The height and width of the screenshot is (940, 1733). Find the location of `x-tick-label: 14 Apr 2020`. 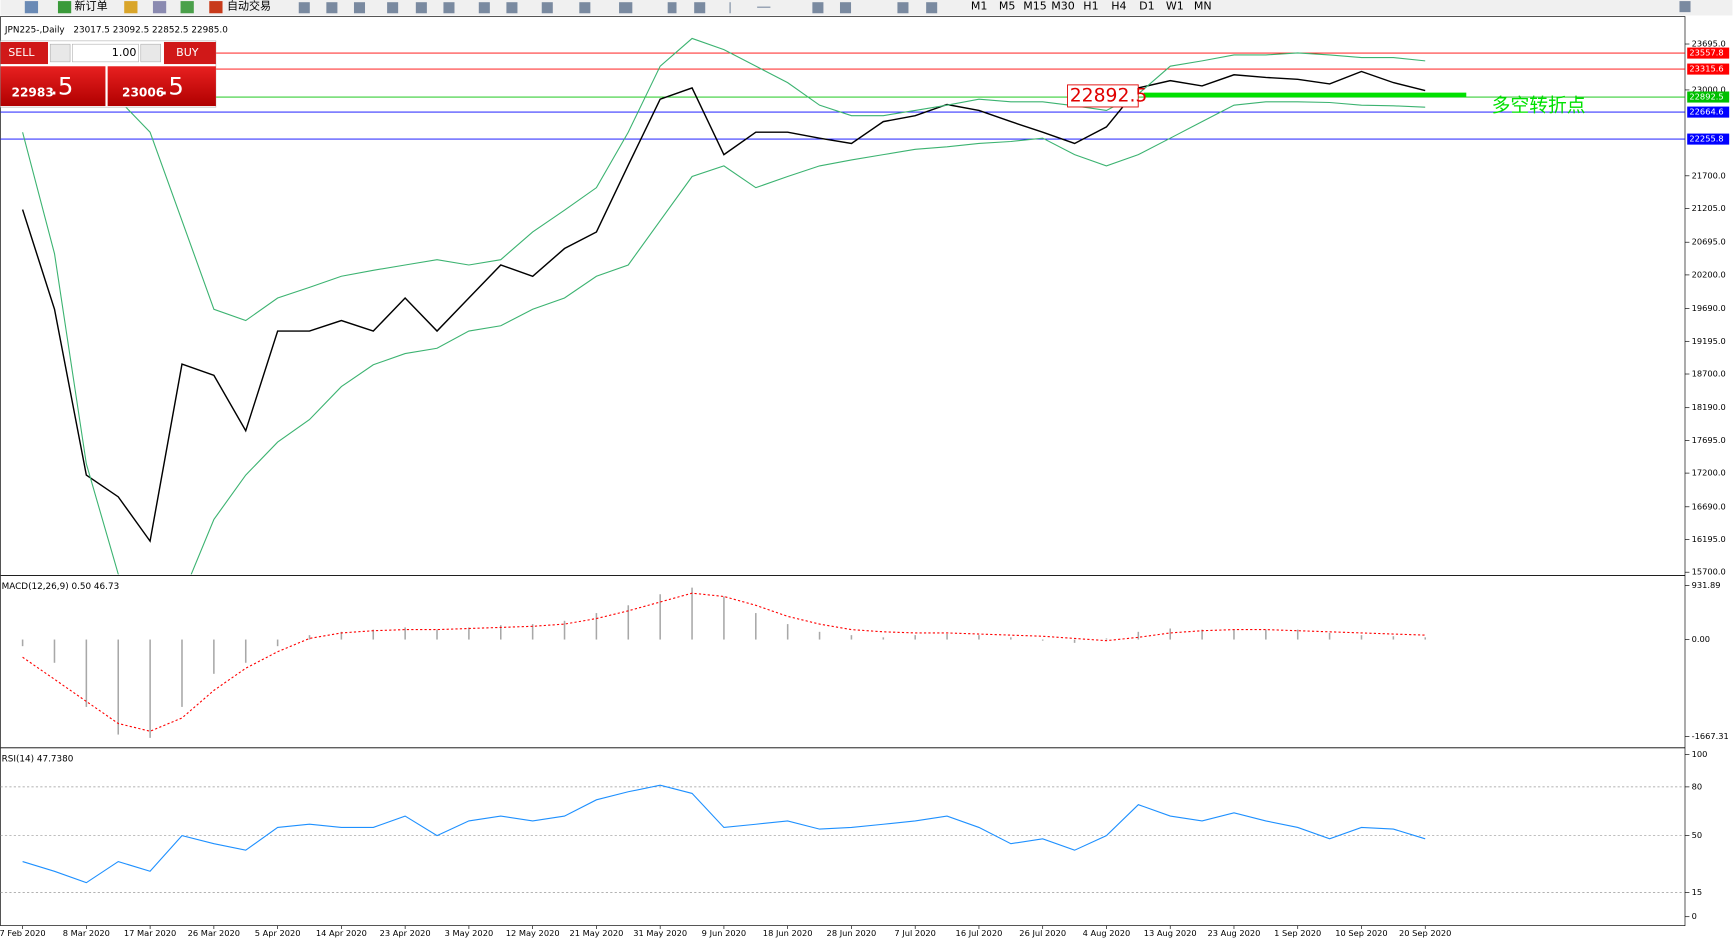

x-tick-label: 14 Apr 2020 is located at coordinates (341, 933).